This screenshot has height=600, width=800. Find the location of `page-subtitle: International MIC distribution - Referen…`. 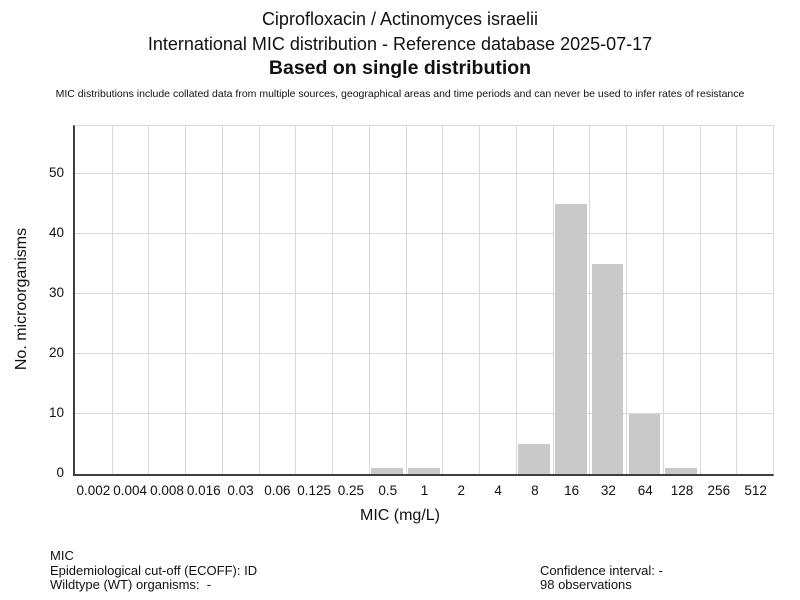

page-subtitle: International MIC distribution - Referen… is located at coordinates (400, 44).